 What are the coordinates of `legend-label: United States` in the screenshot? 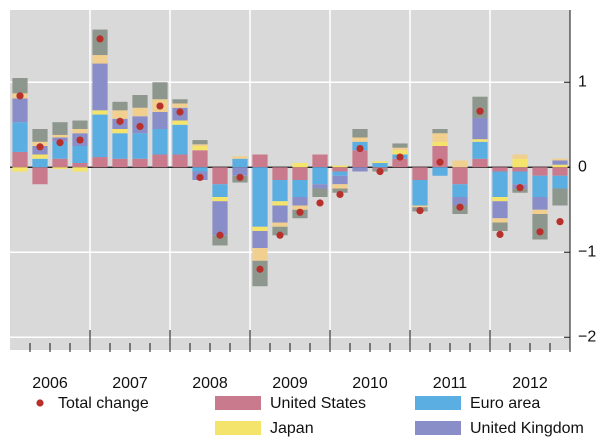 It's located at (318, 403).